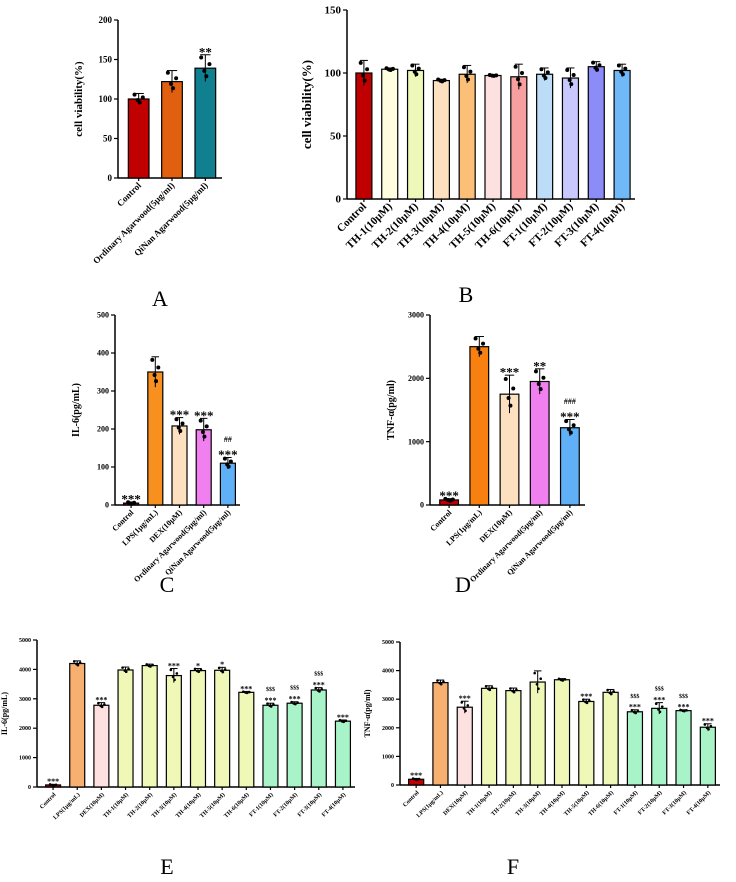 This screenshot has height=882, width=736. What do you see at coordinates (285, 804) in the screenshot?
I see `x-tick-label: FT-2(10μM)` at bounding box center [285, 804].